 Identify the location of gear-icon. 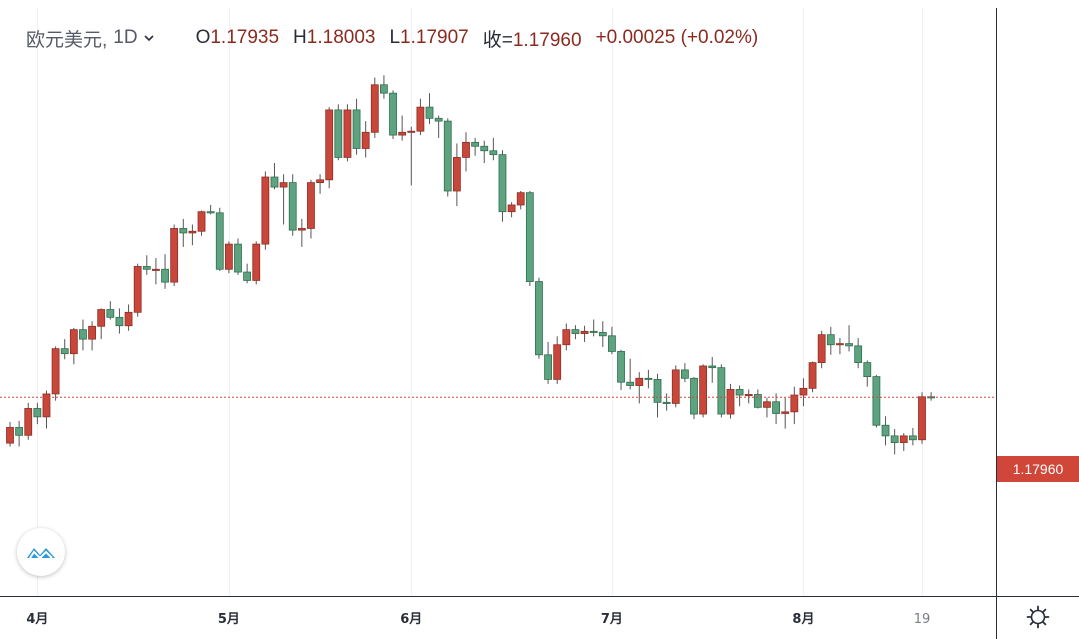
(1038, 617).